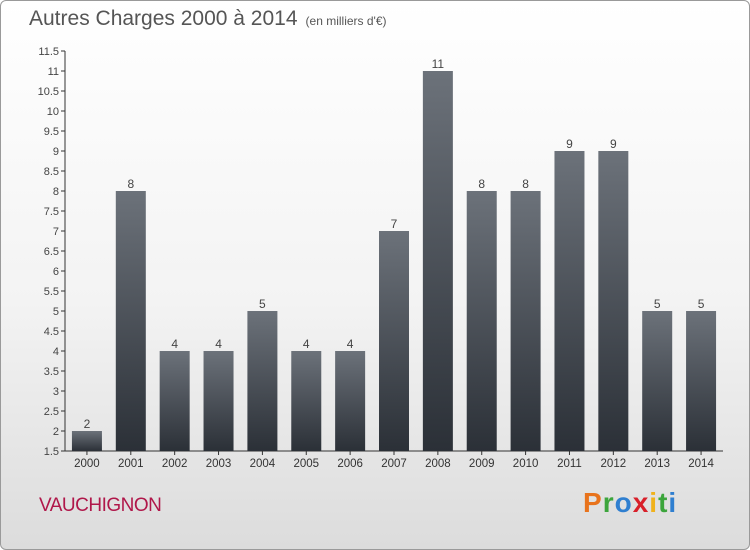  I want to click on bar-value-label: 2, so click(87, 424).